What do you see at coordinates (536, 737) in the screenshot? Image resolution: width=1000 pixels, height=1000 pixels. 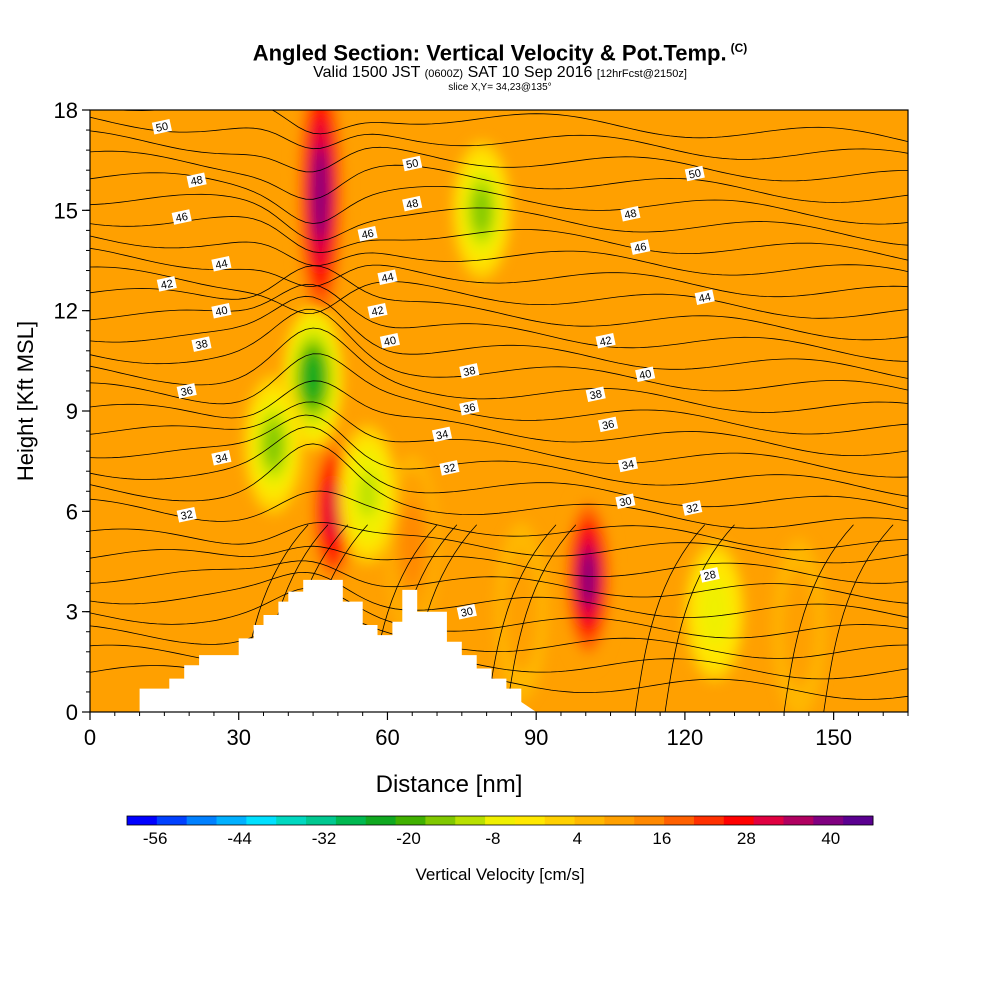 I see `x-tick-label: 90` at bounding box center [536, 737].